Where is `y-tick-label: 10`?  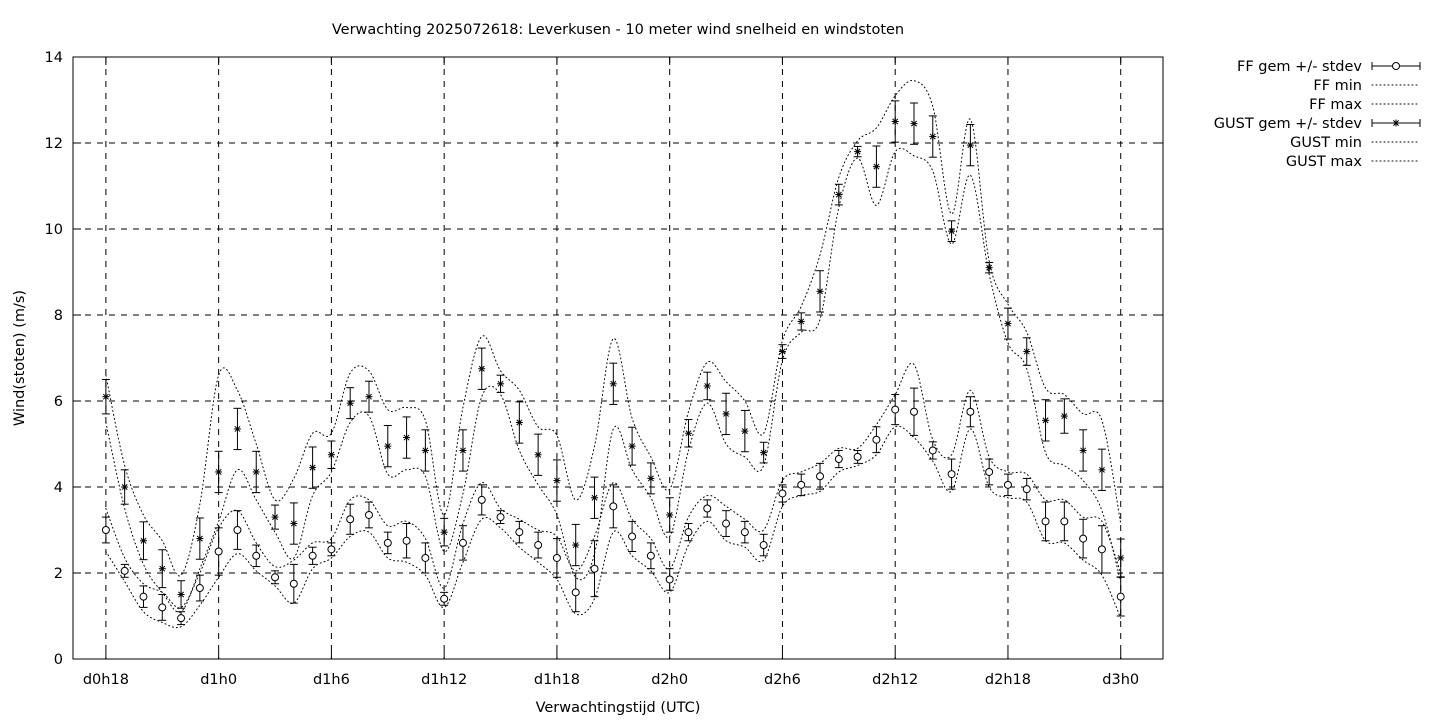 y-tick-label: 10 is located at coordinates (54, 230).